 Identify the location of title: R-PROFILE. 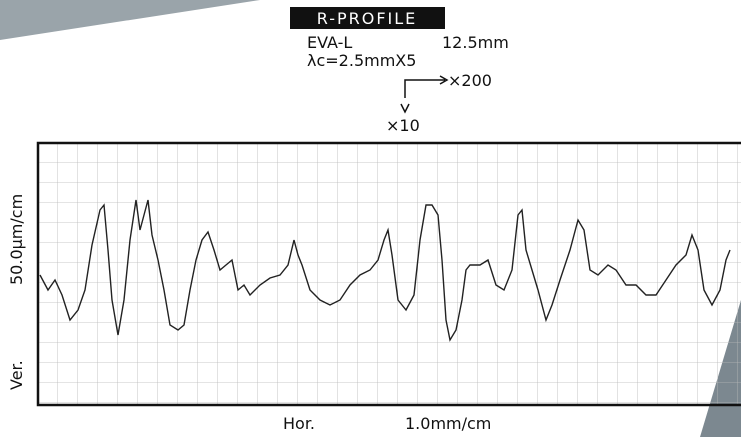
(367, 18).